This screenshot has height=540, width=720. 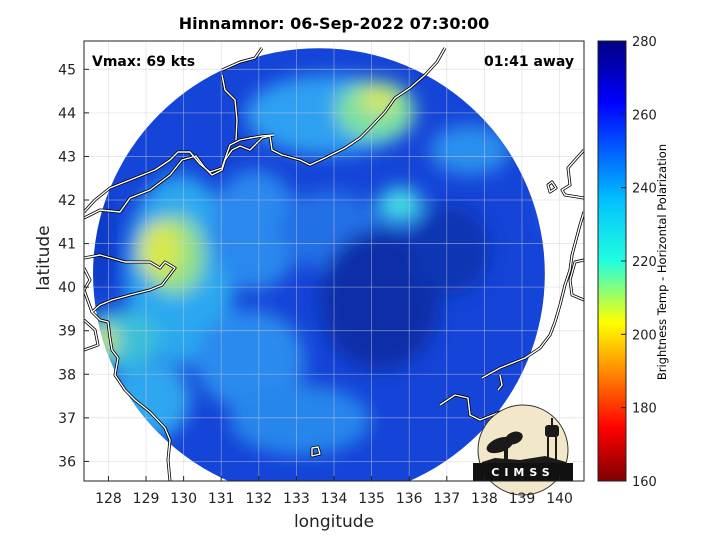 I want to click on x-axis-ticks: 128 129 130 131 132 133 134 135 136 137 138 139 140, so click(x=334, y=491).